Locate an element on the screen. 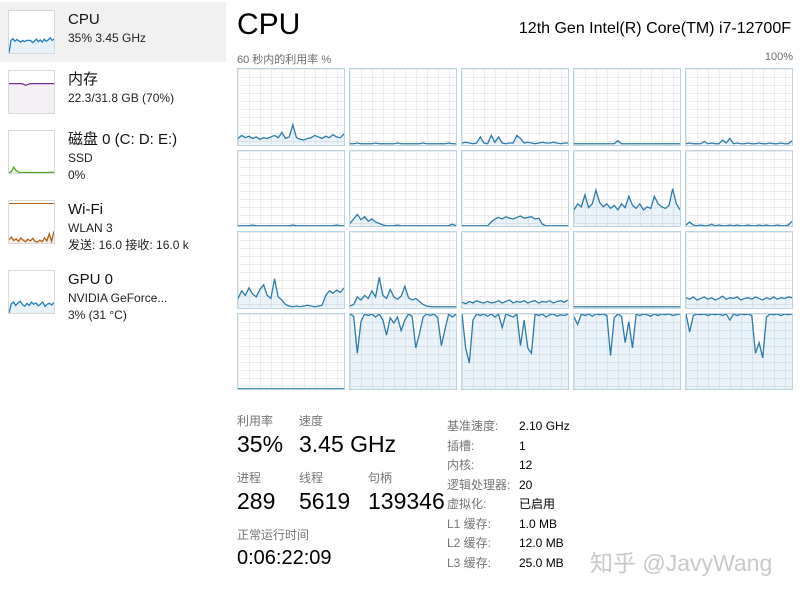  zhihu-watermark: 知乎 @JavyWang is located at coordinates (681, 563).